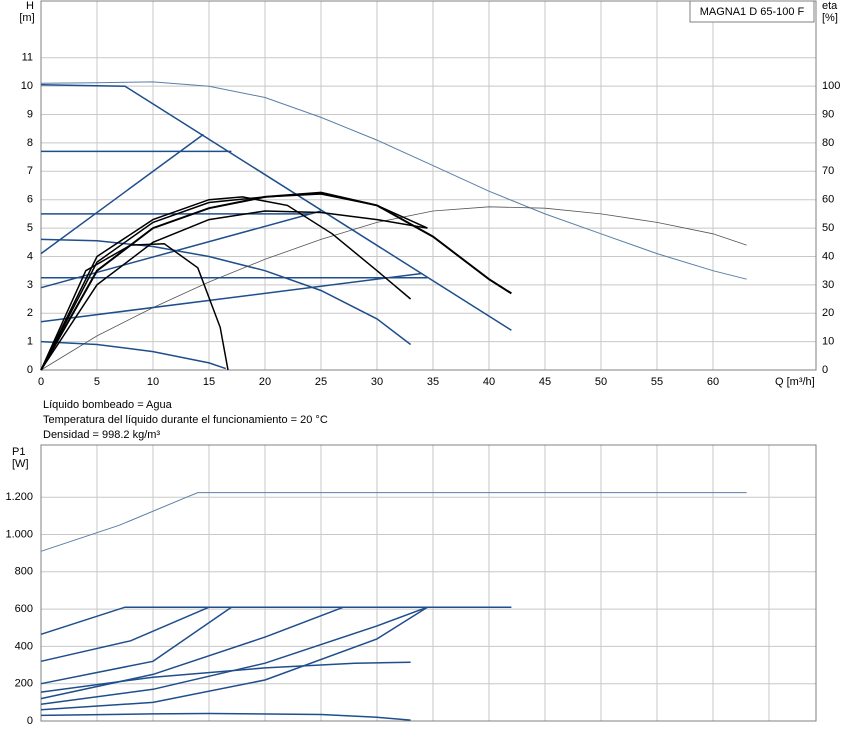 The height and width of the screenshot is (742, 847). What do you see at coordinates (27, 86) in the screenshot?
I see `y-tick-label: 10` at bounding box center [27, 86].